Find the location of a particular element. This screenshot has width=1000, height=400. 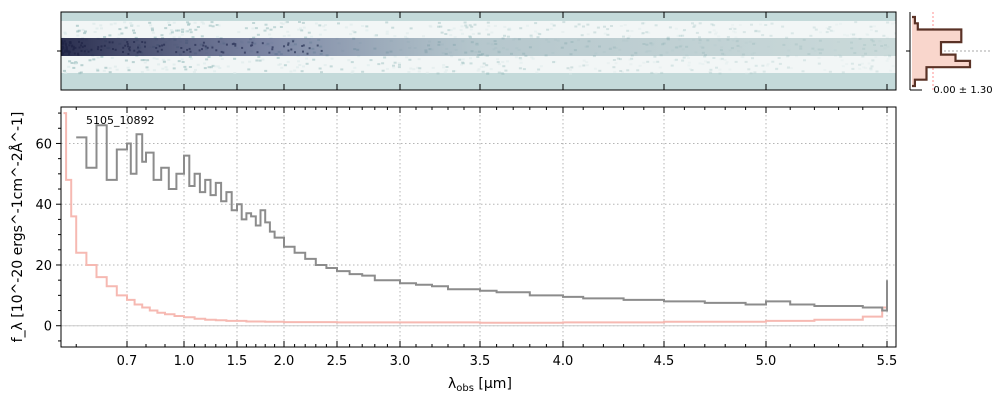

x-tick-label: 2.0 is located at coordinates (284, 361).